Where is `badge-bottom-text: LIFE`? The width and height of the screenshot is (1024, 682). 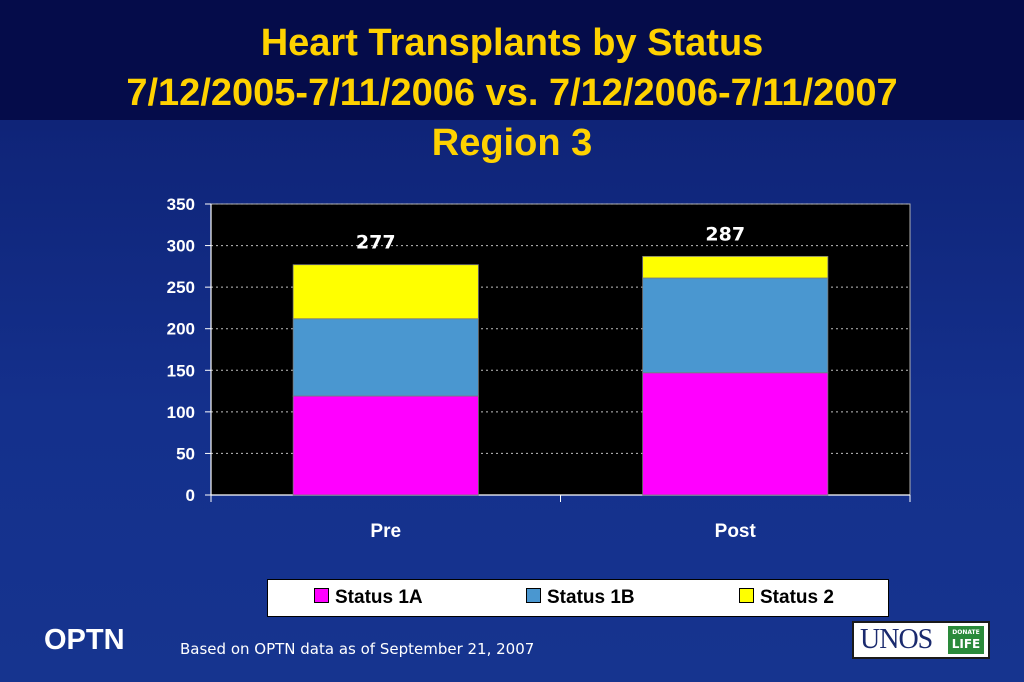
badge-bottom-text: LIFE is located at coordinates (966, 644).